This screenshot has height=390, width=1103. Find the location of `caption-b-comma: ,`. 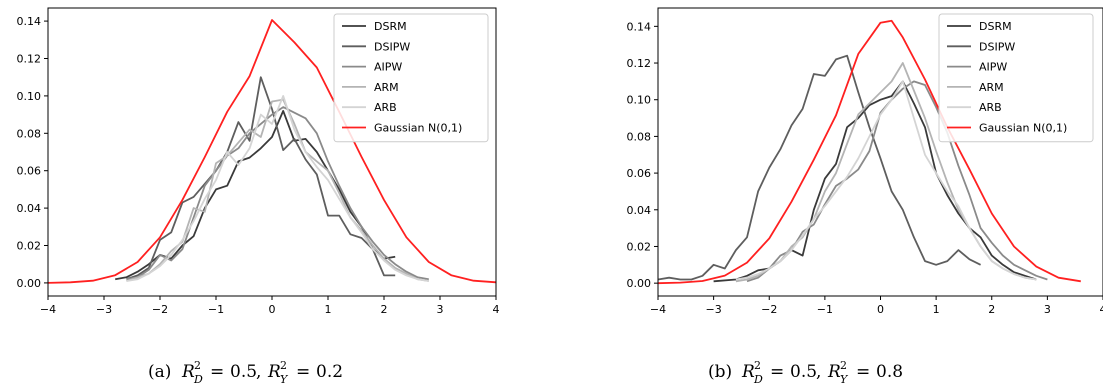

caption-b-comma: , is located at coordinates (818, 372).